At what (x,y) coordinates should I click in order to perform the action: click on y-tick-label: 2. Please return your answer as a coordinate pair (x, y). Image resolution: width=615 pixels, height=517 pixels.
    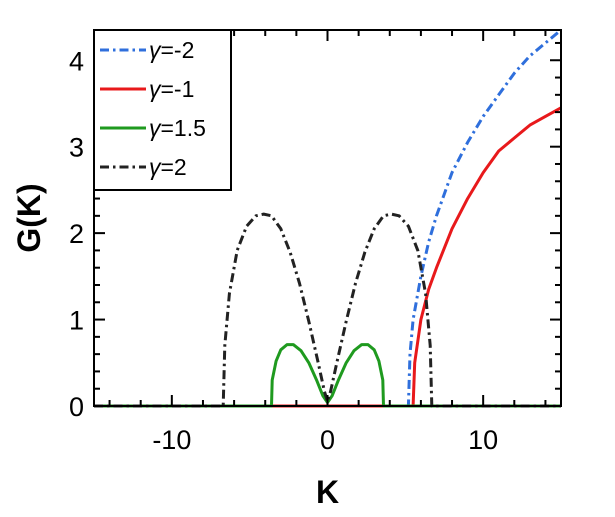
    Looking at the image, I should click on (76, 234).